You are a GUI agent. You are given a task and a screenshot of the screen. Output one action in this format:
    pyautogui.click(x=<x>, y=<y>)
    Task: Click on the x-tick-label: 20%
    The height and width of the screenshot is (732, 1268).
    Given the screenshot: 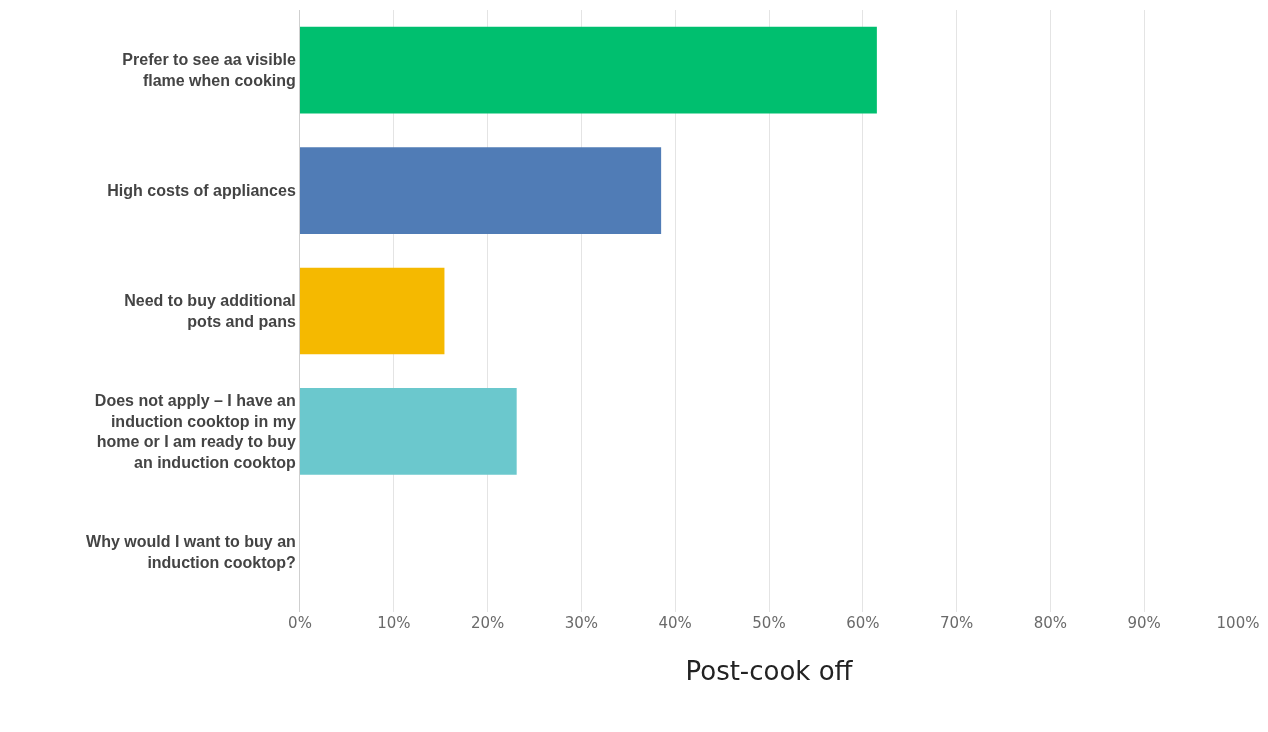 What is the action you would take?
    pyautogui.click(x=487, y=623)
    